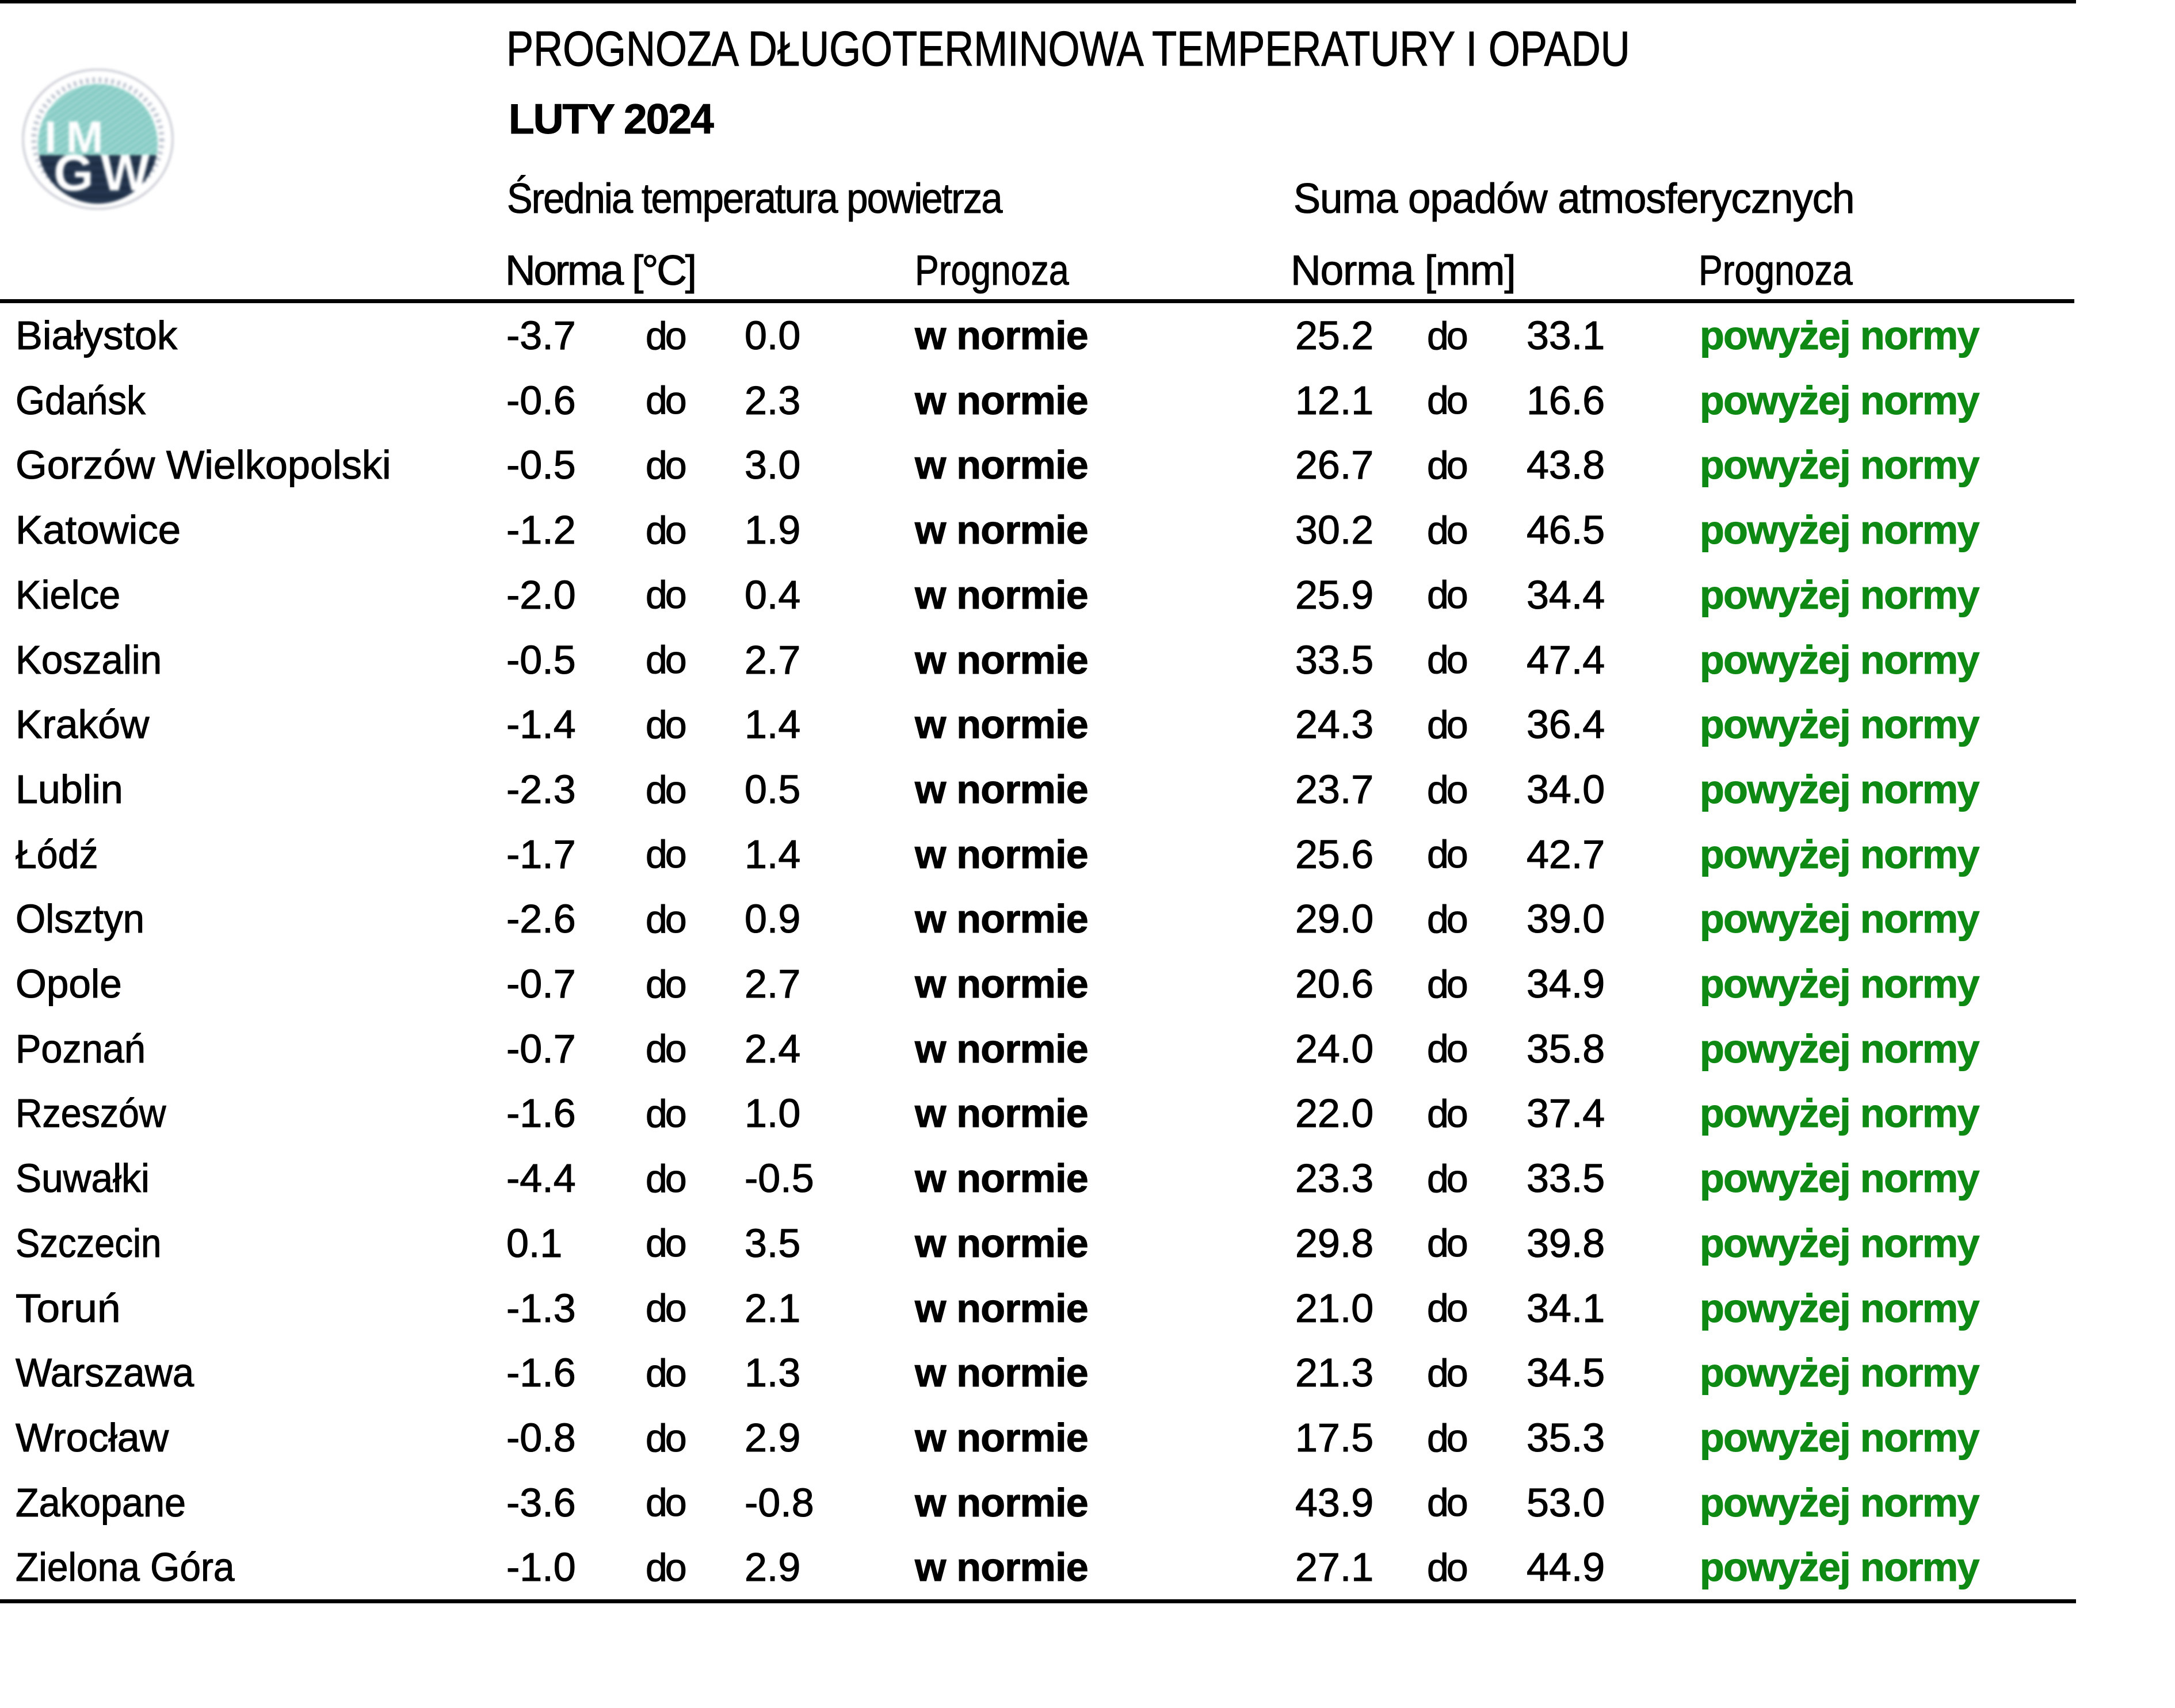 Image resolution: width=2175 pixels, height=1708 pixels. Describe the element at coordinates (105, 173) in the screenshot. I see `svg-text: GW` at that location.